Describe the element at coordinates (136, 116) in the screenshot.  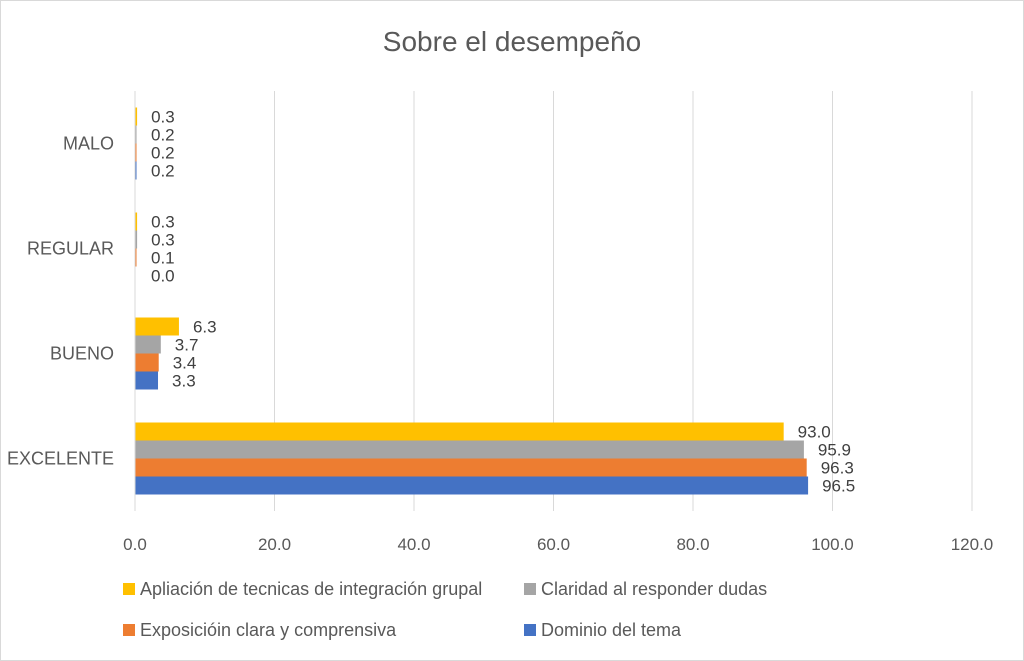
I see `bar-apliacion-de-tecnicas-de-integracion-grupal-malo` at that location.